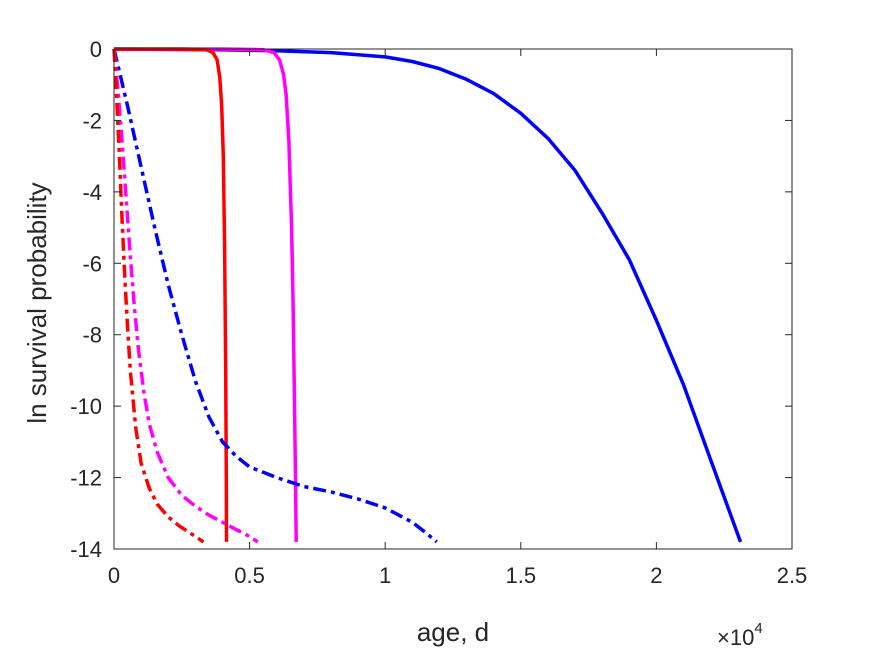 The image size is (875, 656). Describe the element at coordinates (86, 406) in the screenshot. I see `y-tick-label: -10` at that location.